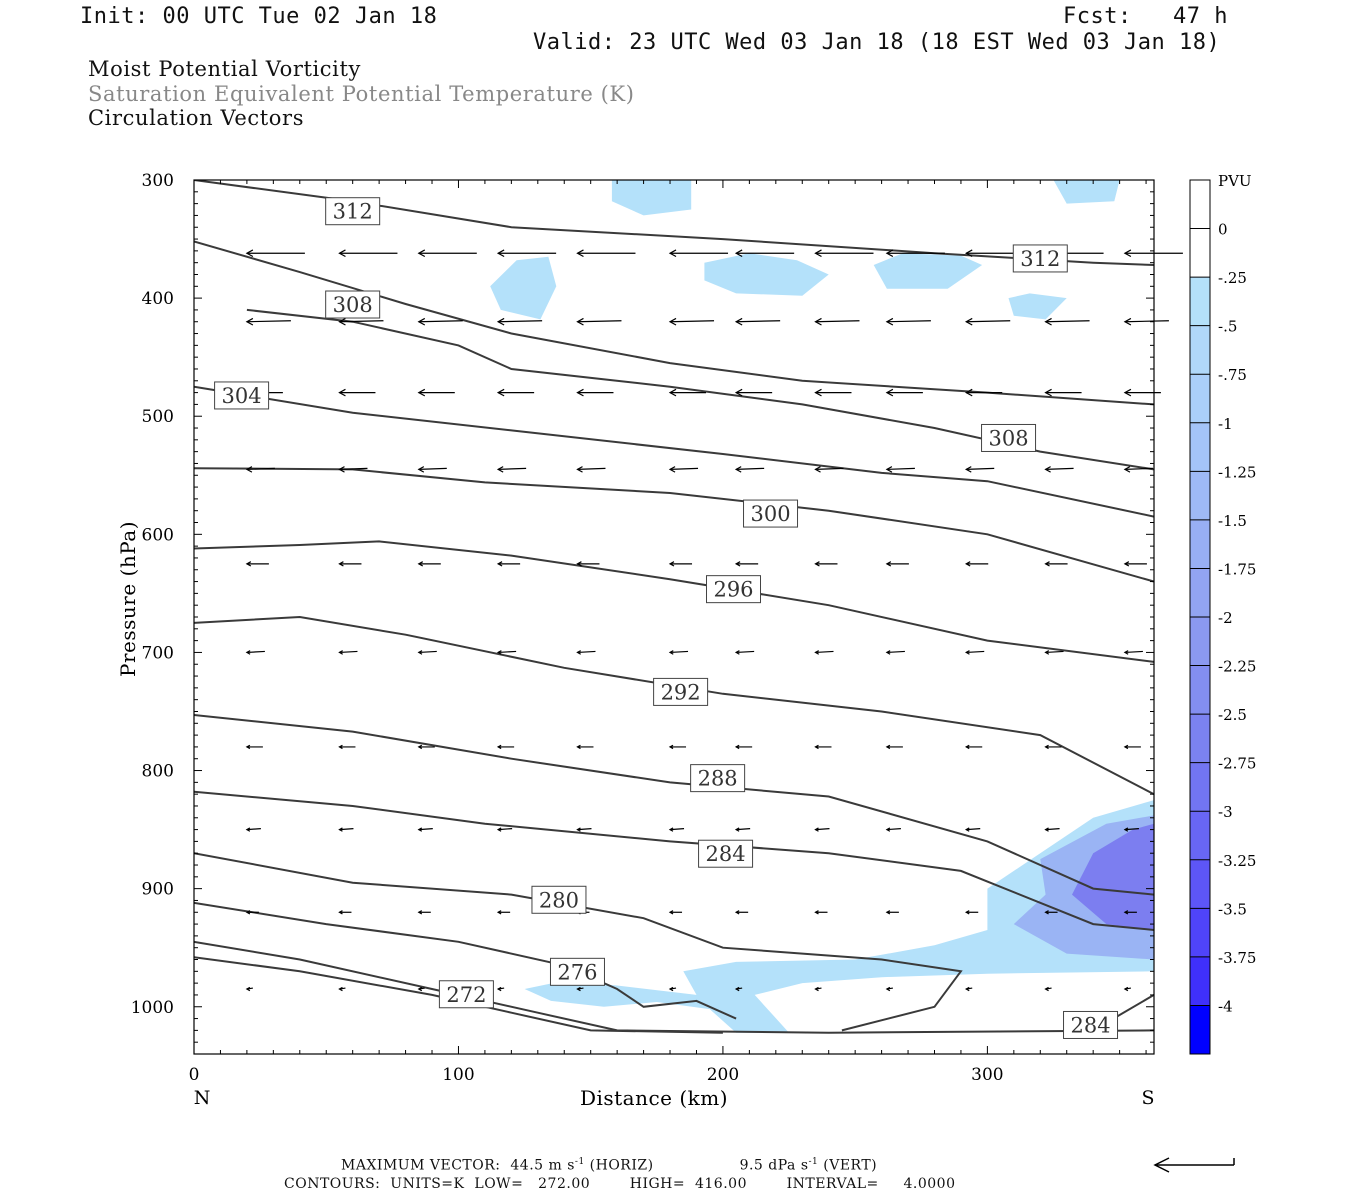 This screenshot has width=1350, height=1200. Describe the element at coordinates (559, 900) in the screenshot. I see `contour-label-text: 280` at that location.